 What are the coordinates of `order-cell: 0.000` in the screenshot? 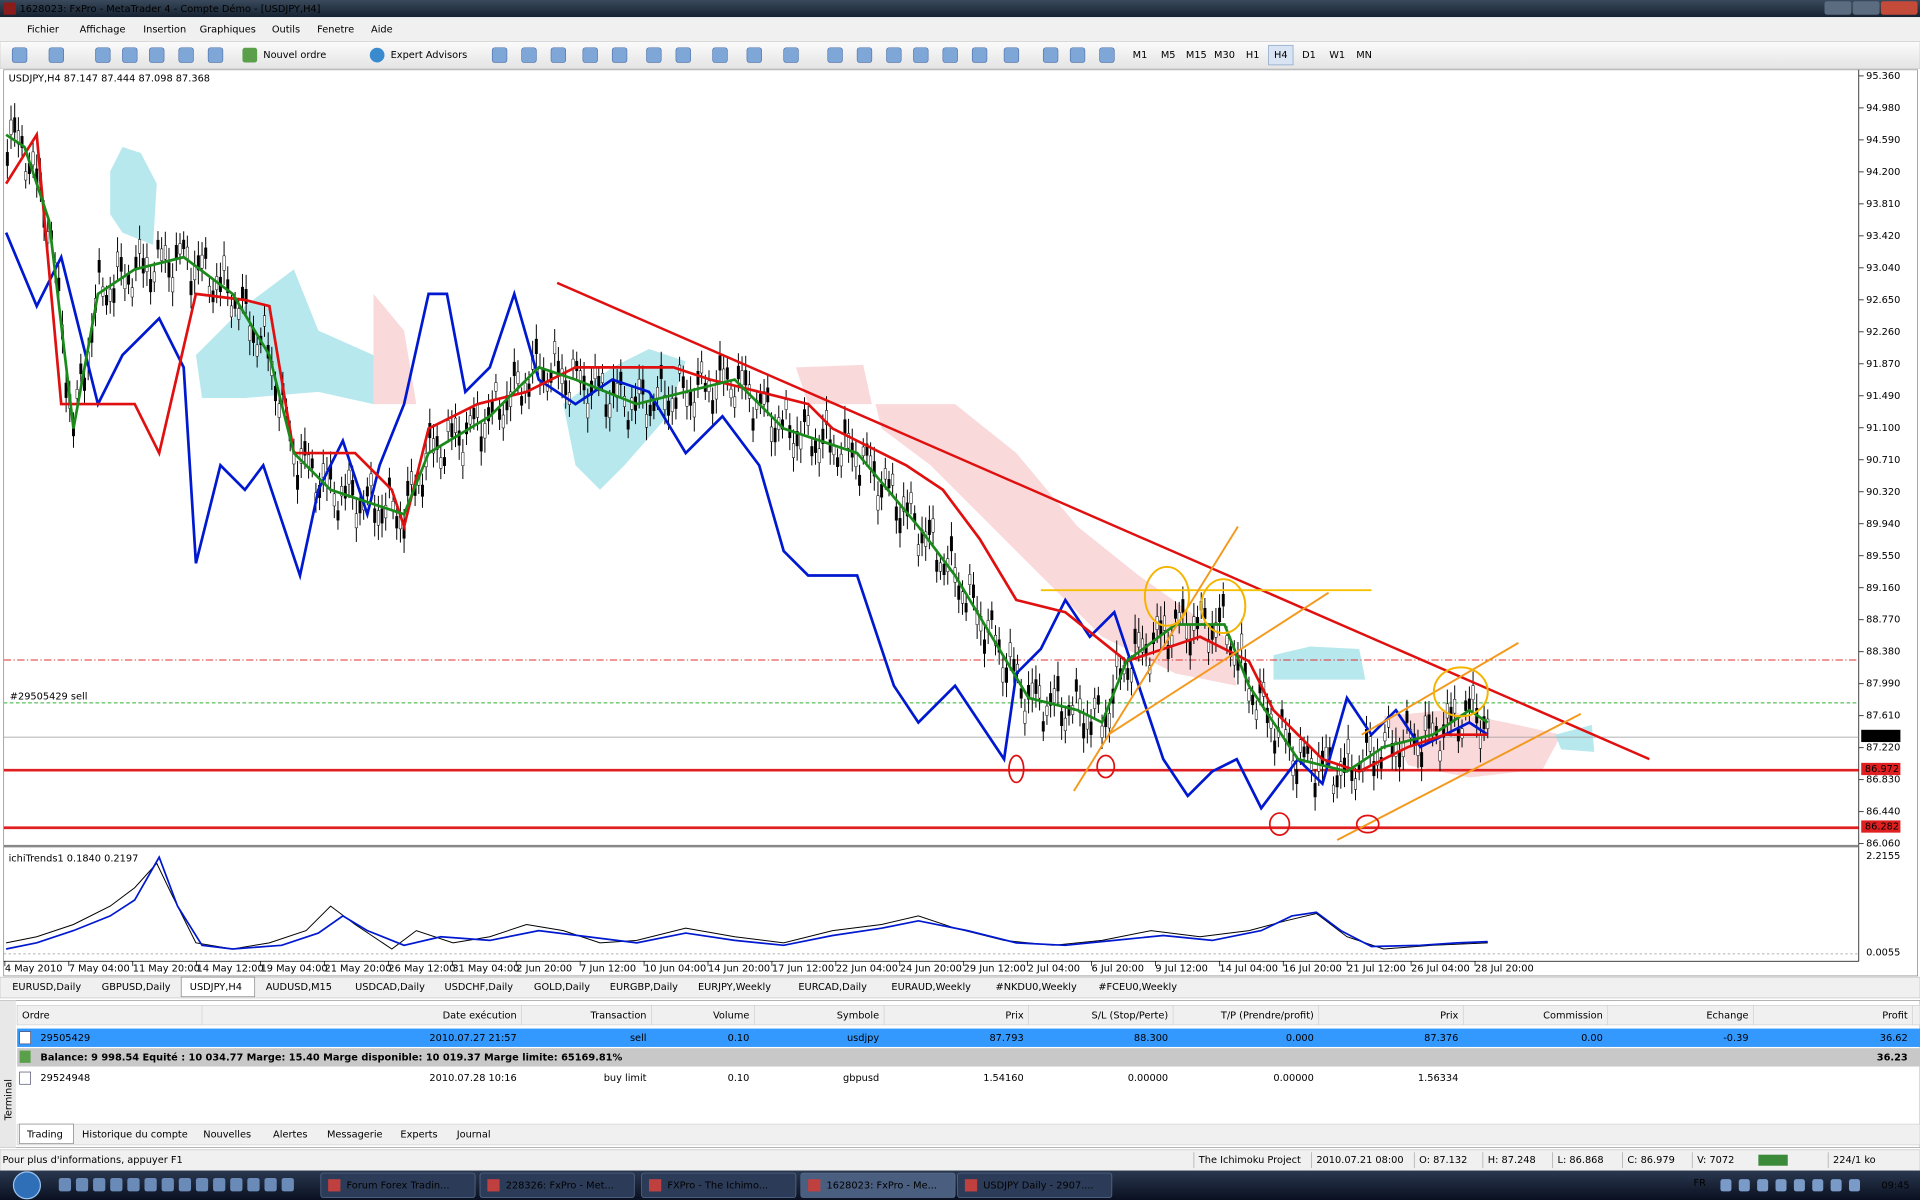 It's located at (1300, 1038).